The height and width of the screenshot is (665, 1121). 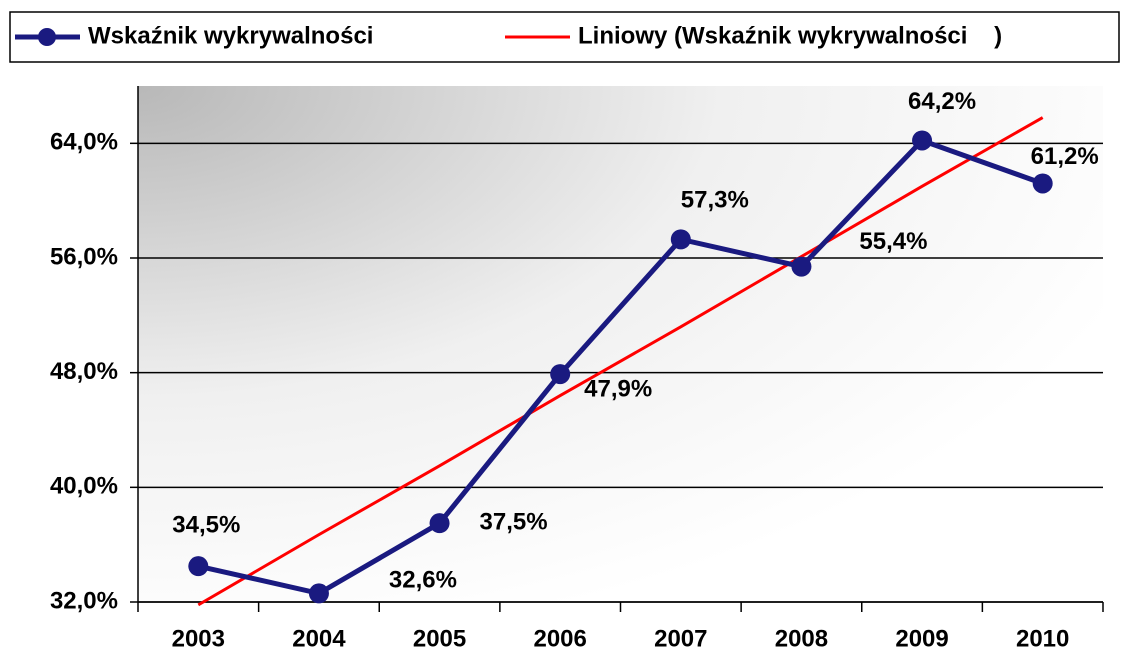 What do you see at coordinates (84, 142) in the screenshot?
I see `y-tick-label: 64,0%` at bounding box center [84, 142].